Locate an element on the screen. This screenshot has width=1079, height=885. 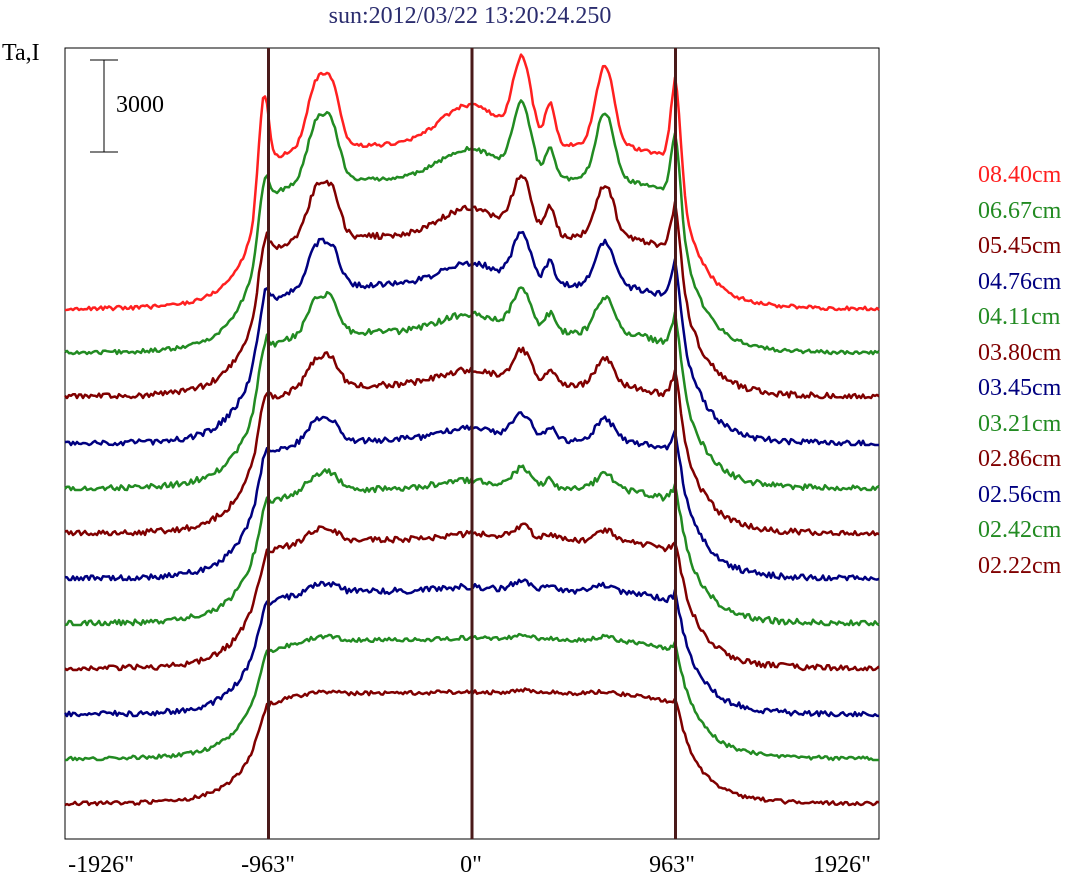
x-tick-label: 1926" is located at coordinates (842, 865).